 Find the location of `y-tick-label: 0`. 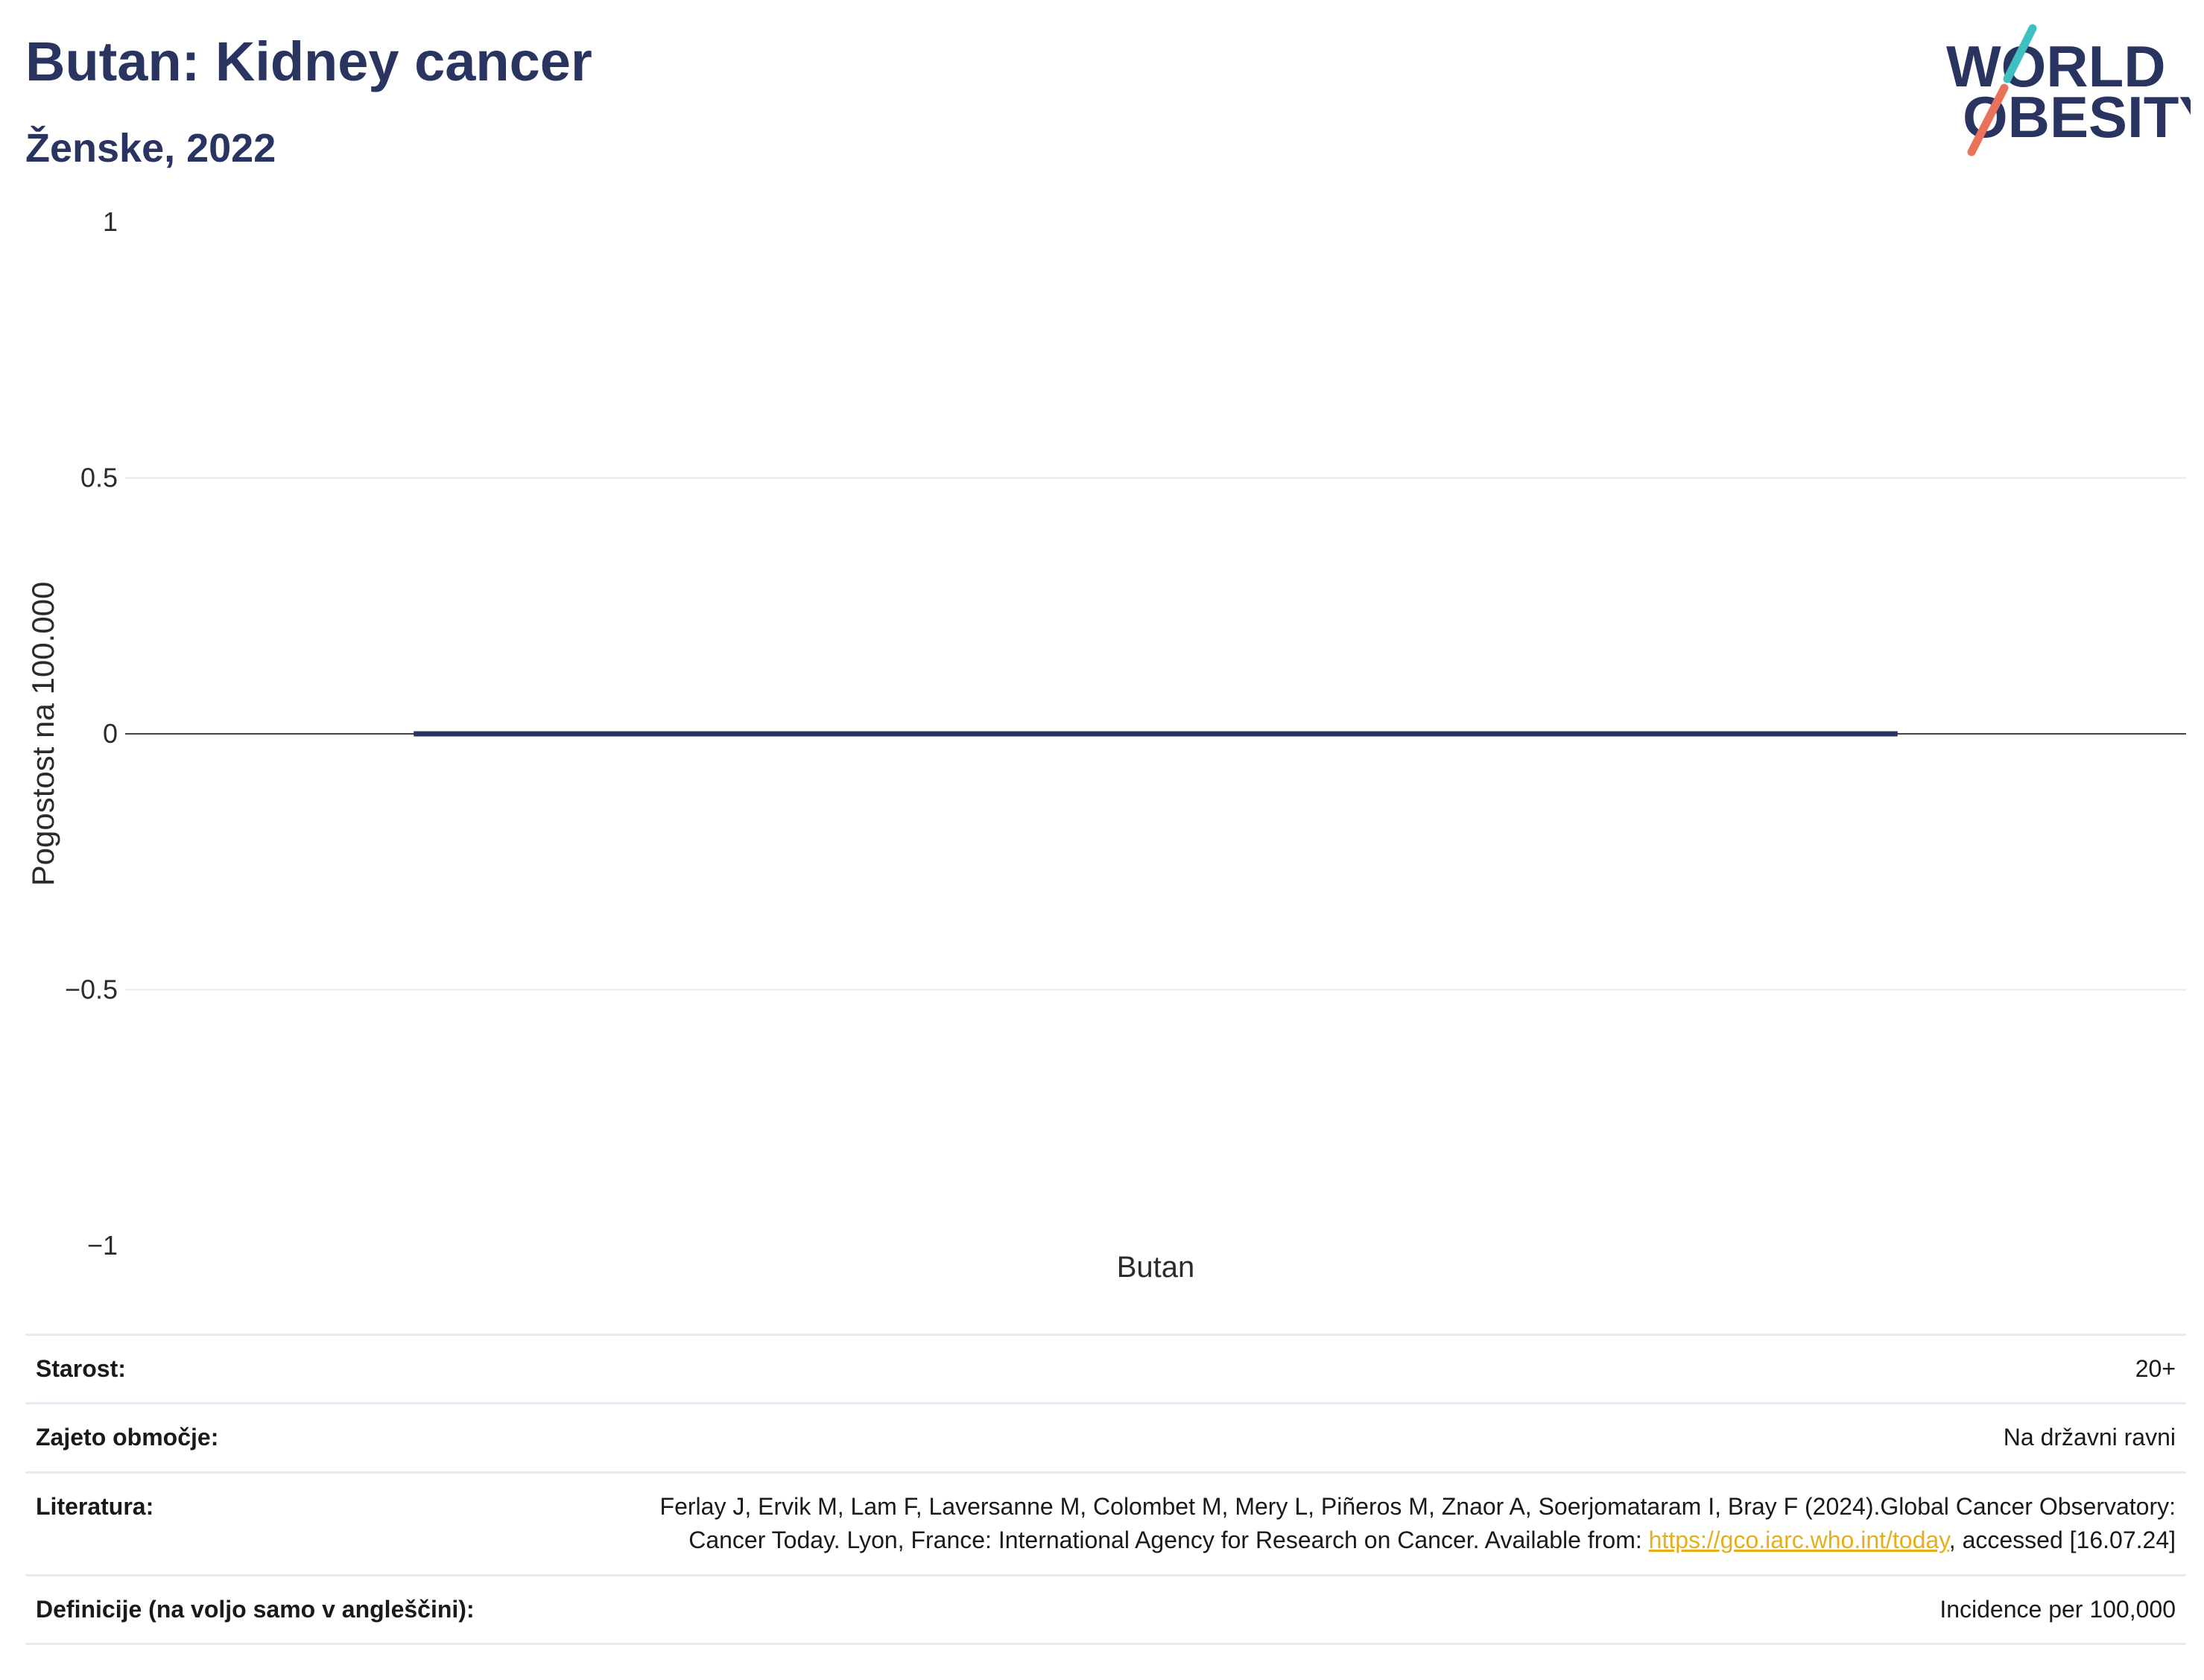

y-tick-label: 0 is located at coordinates (110, 733).